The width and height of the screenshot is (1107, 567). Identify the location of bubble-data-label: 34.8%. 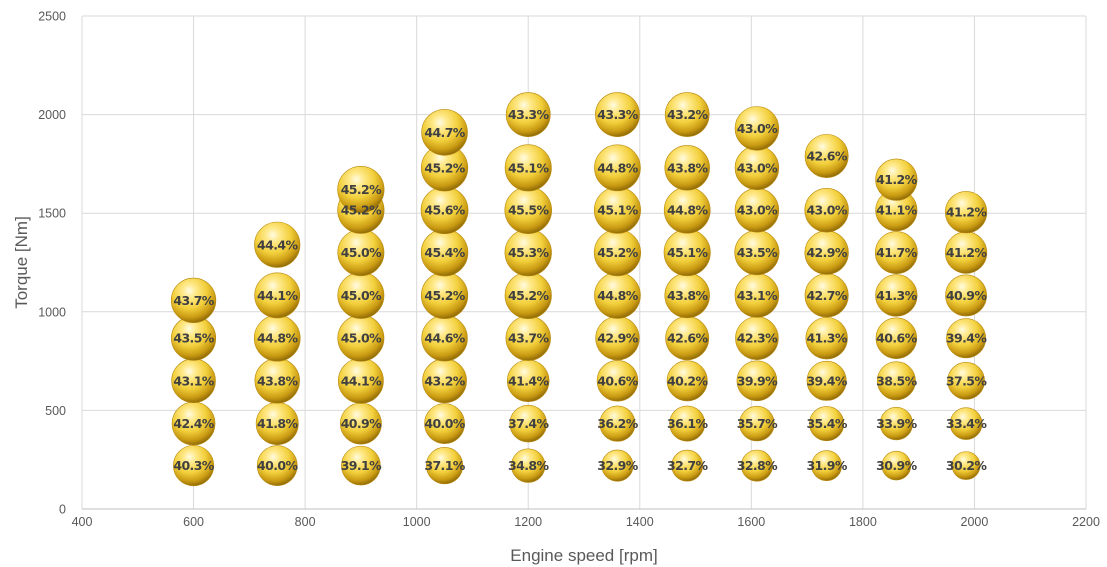
(528, 465).